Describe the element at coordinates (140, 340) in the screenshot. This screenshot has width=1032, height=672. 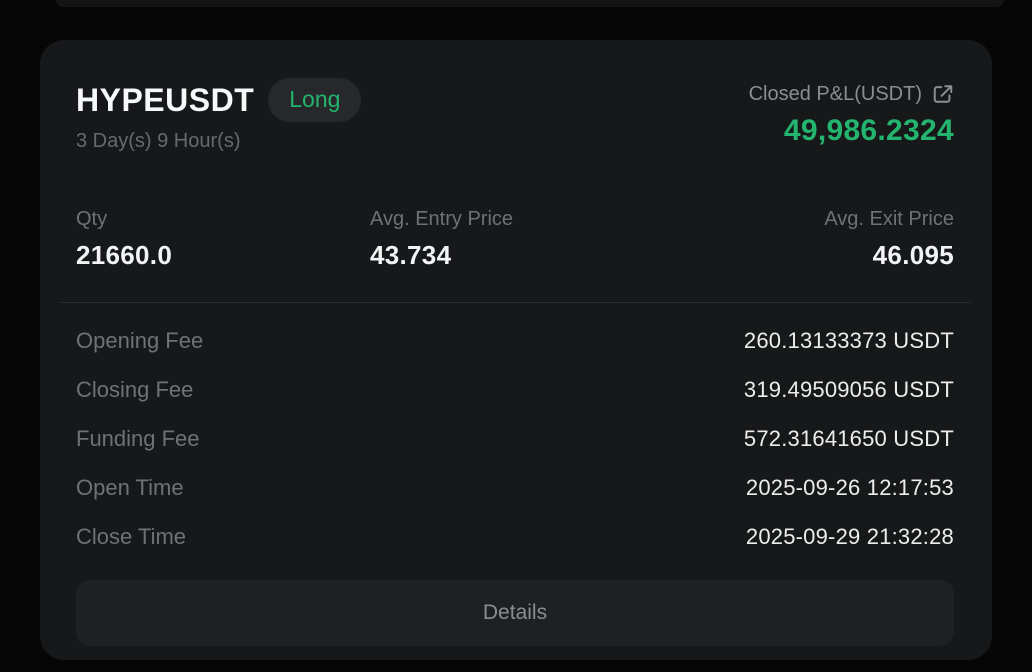
I see `row-label: Opening Fee` at that location.